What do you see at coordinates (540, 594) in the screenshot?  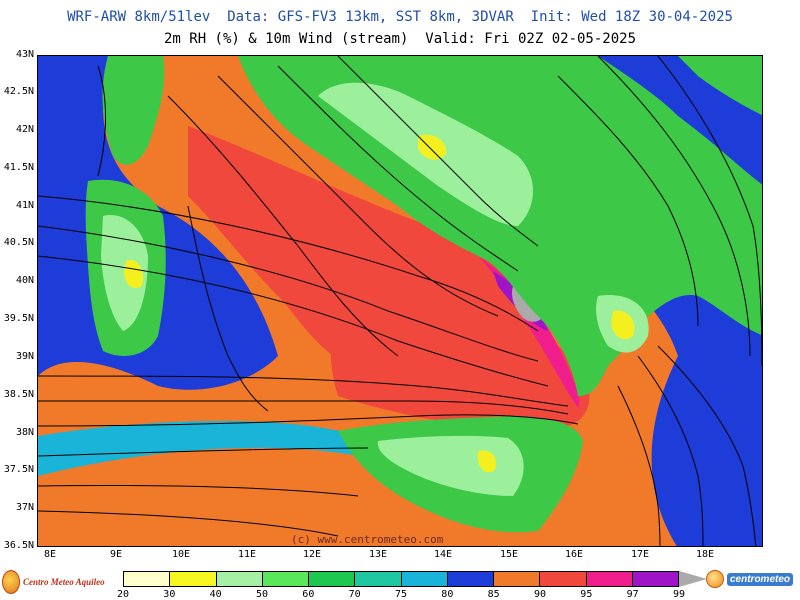 I see `colorbar-tick-label: 90` at bounding box center [540, 594].